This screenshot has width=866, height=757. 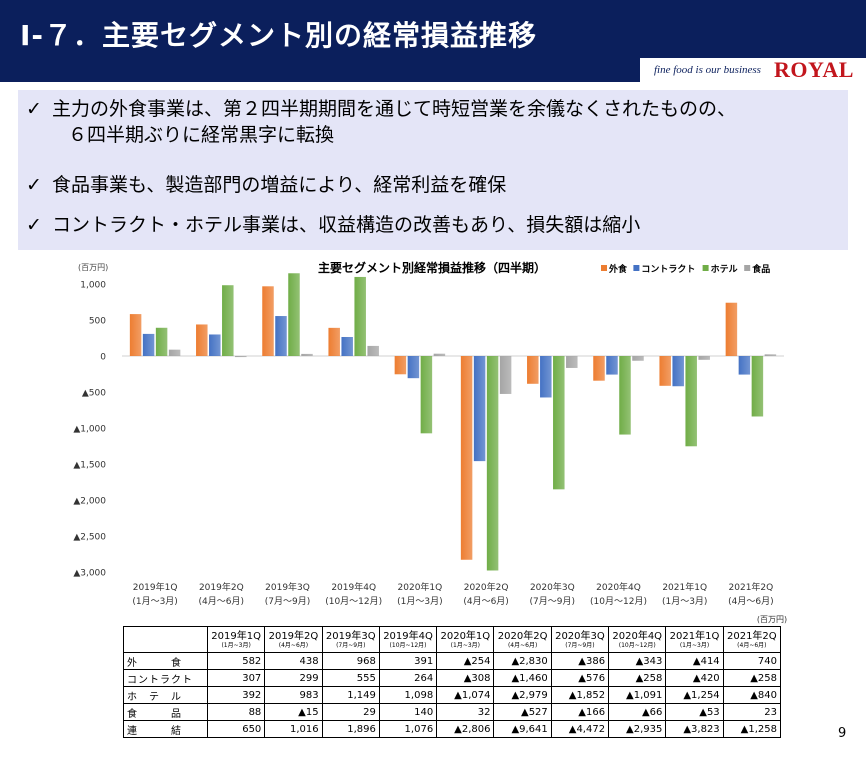 What do you see at coordinates (637, 661) in the screenshot?
I see `table-cell: ▲343` at bounding box center [637, 661].